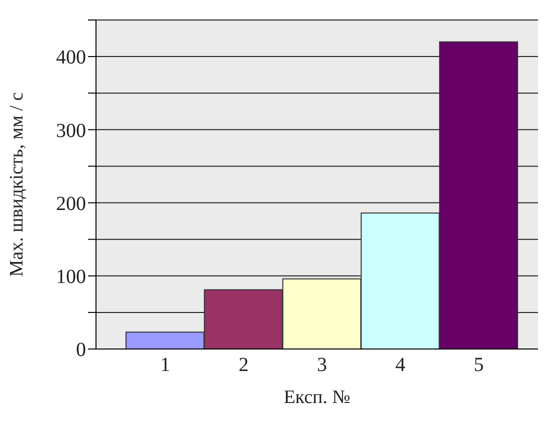 The image size is (550, 421). Describe the element at coordinates (165, 365) in the screenshot. I see `x-tick-label: 1` at that location.